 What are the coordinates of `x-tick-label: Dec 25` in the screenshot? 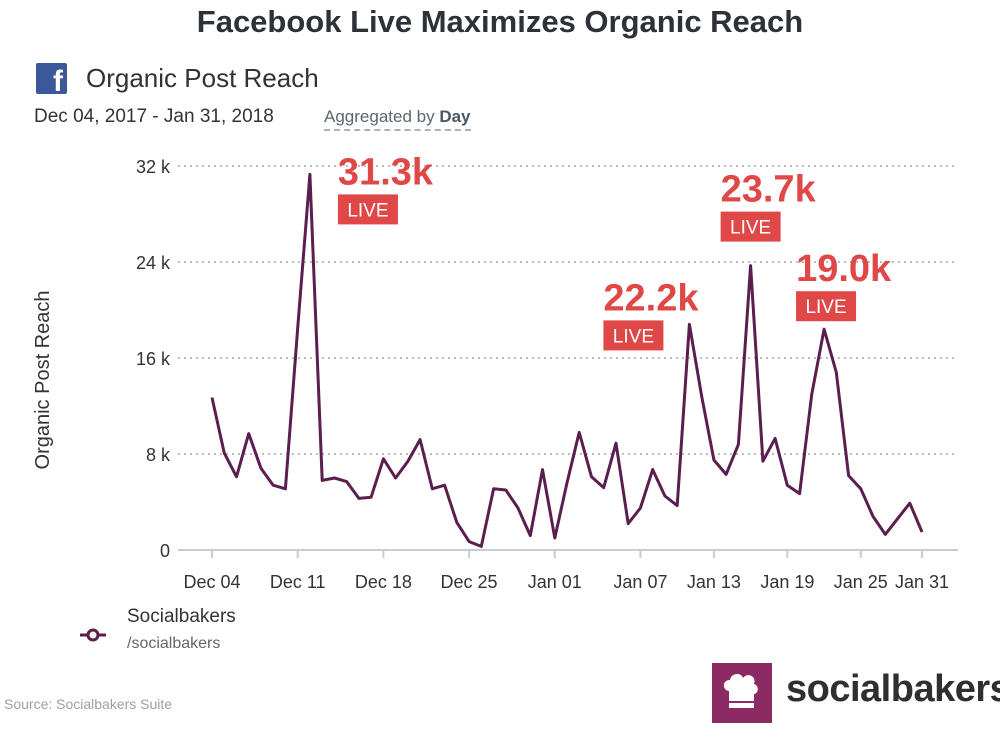 It's located at (469, 582).